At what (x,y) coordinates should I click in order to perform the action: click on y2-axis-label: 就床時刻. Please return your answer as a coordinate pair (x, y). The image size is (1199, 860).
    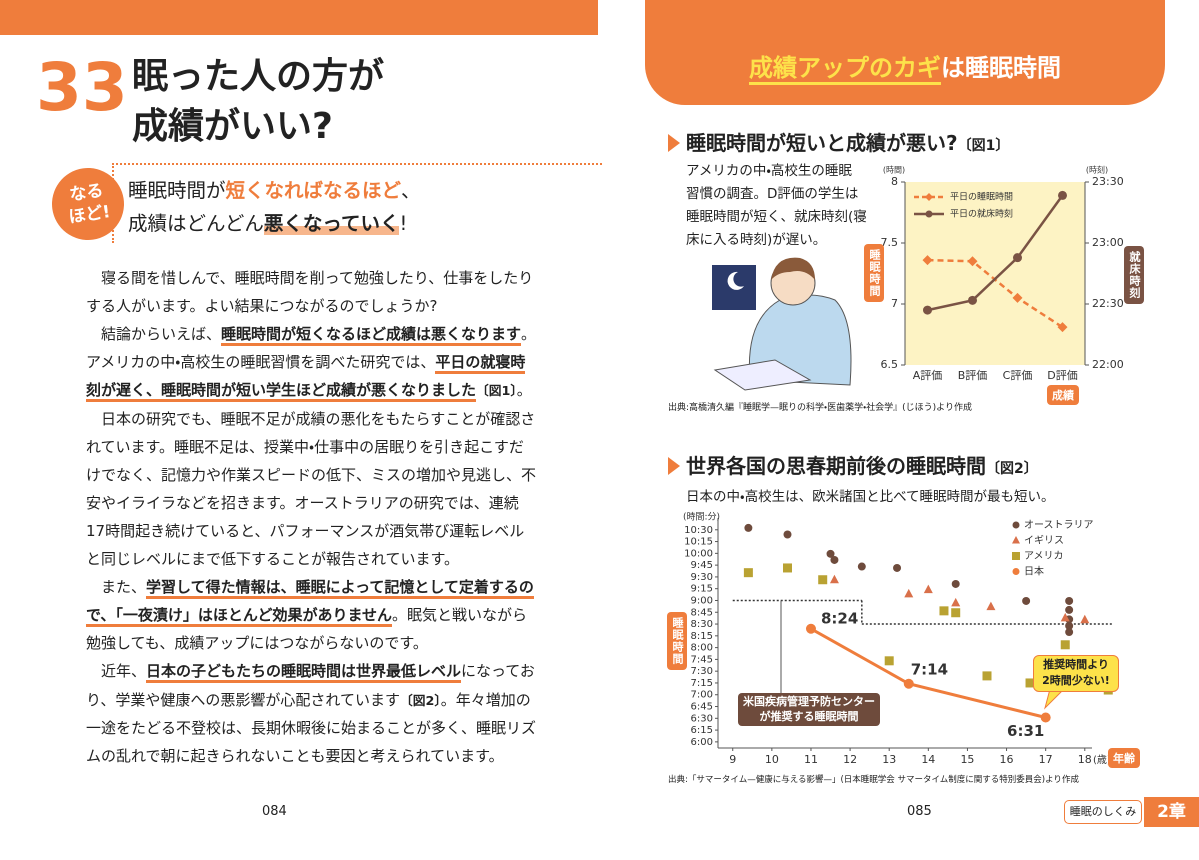
    Looking at the image, I should click on (1134, 275).